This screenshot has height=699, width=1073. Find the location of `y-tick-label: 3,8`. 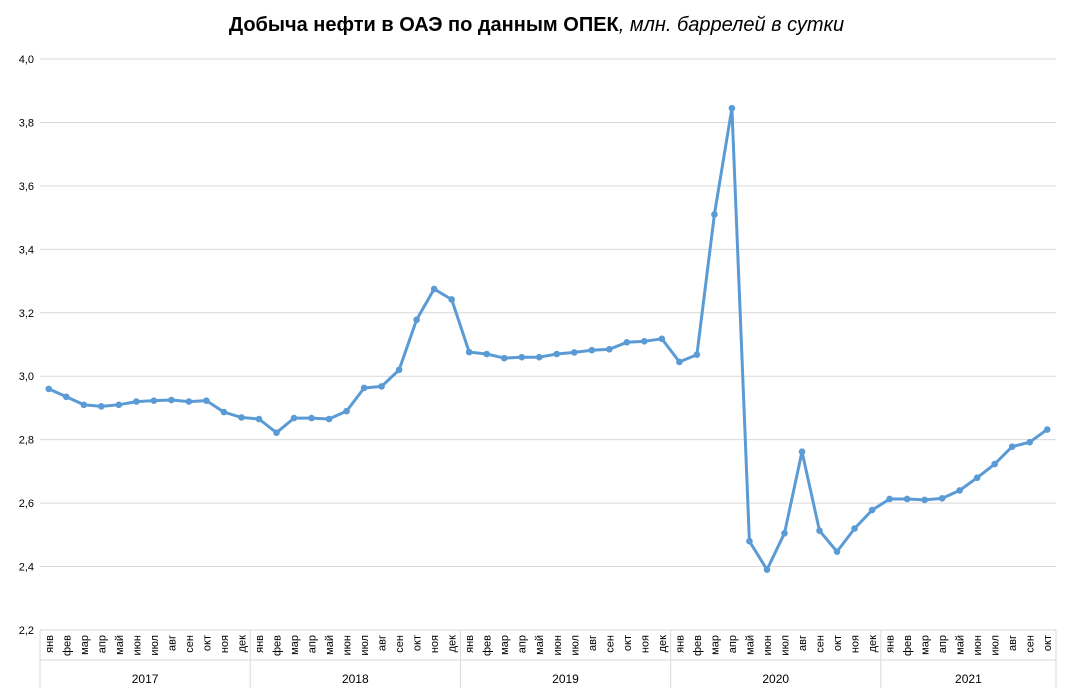

y-tick-label: 3,8 is located at coordinates (26, 123).